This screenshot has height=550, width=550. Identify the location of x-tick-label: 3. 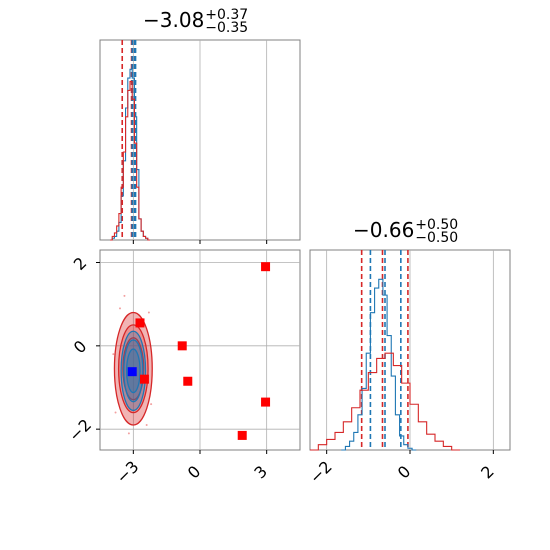
(260, 472).